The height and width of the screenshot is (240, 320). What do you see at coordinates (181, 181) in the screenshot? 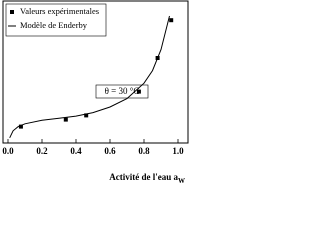
I see `x-axis-label-sub: W` at bounding box center [181, 181].